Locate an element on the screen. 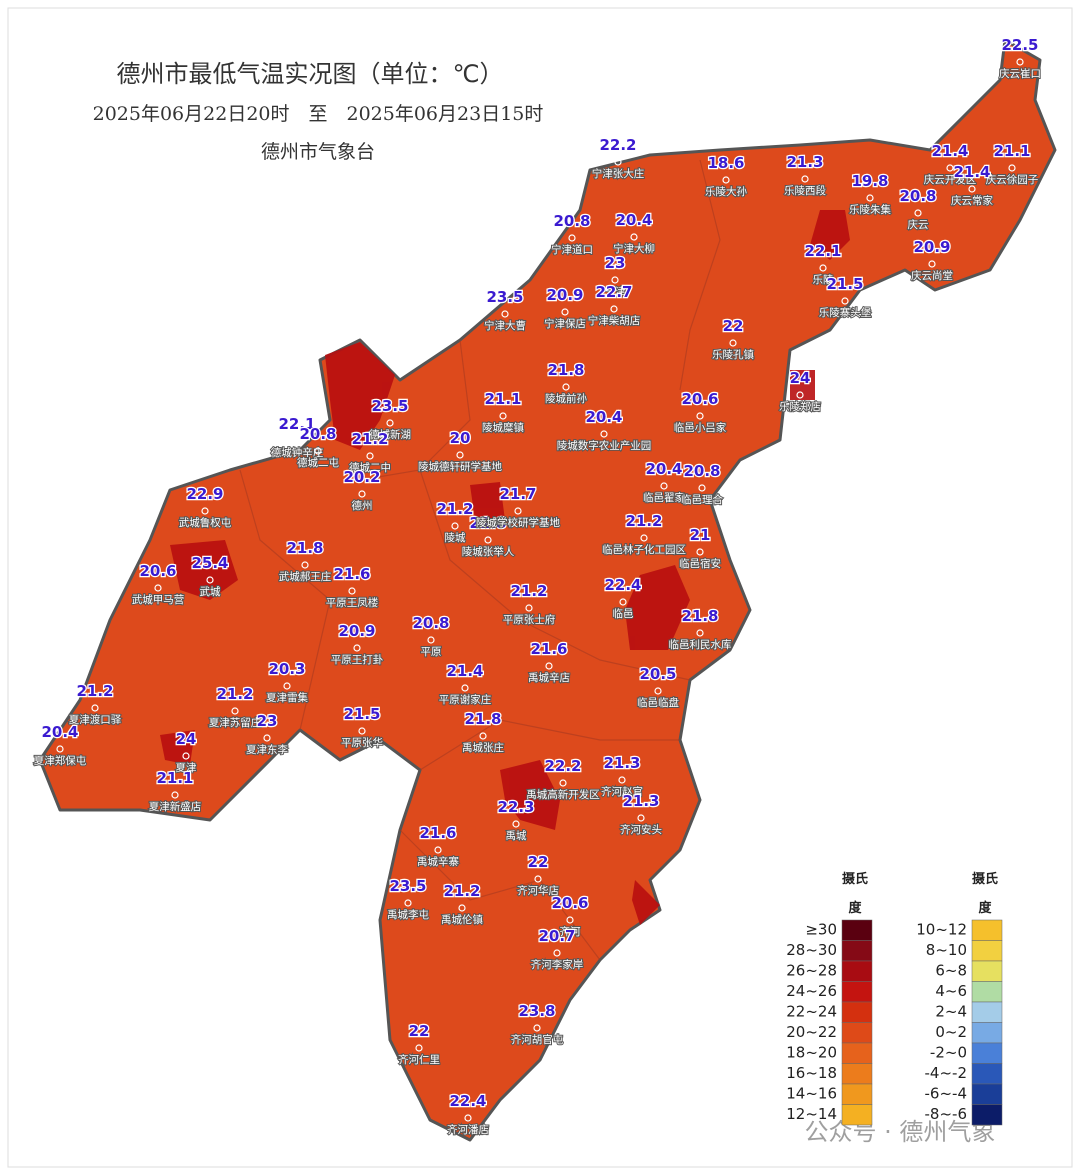 The image size is (1080, 1175). station-name: 临邑利民水库 is located at coordinates (700, 644).